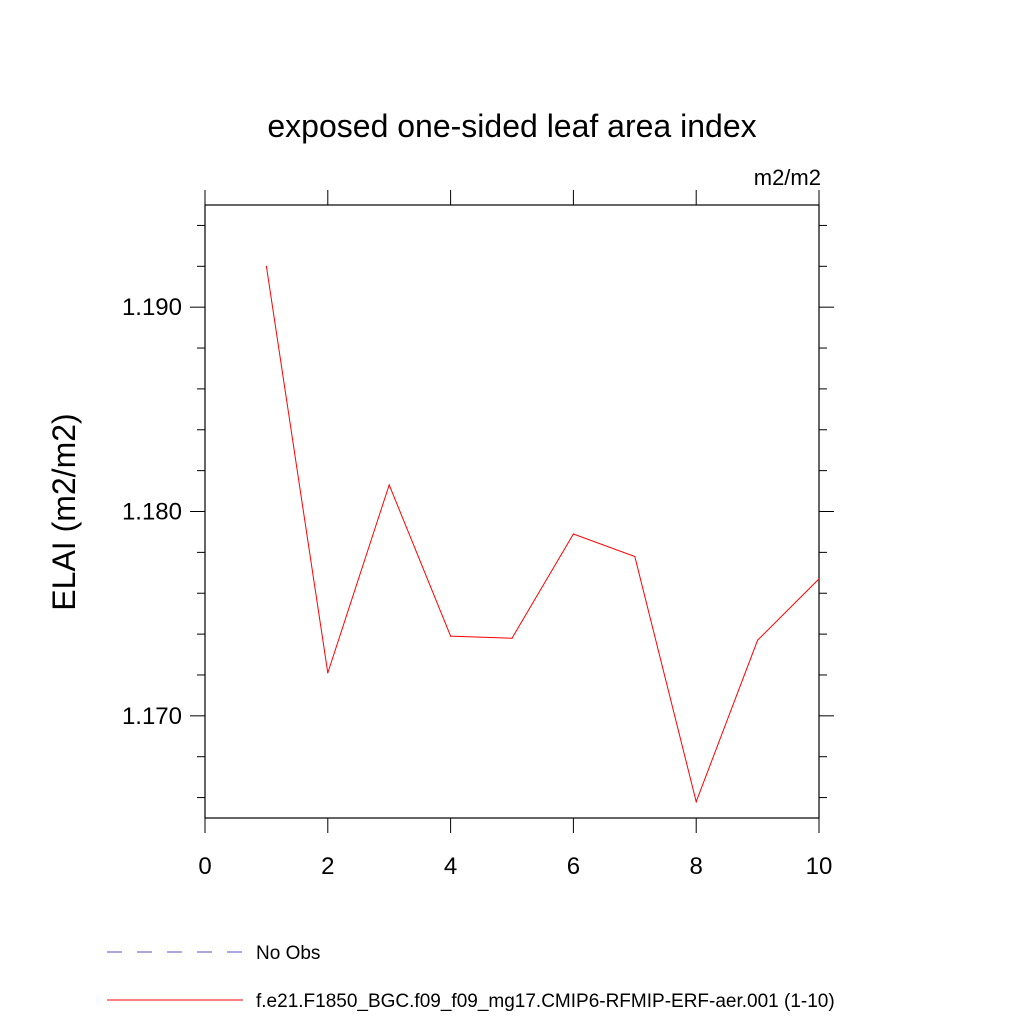 Image resolution: width=1024 pixels, height=1024 pixels. I want to click on x-tick-label: 2, so click(327, 866).